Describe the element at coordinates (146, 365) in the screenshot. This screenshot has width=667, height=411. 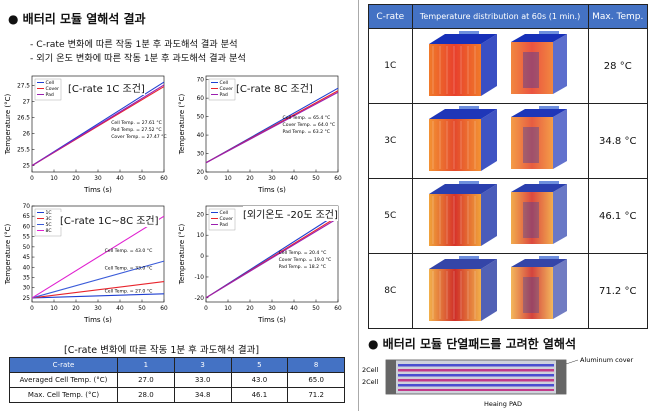
I see `header-cell: 1` at that location.